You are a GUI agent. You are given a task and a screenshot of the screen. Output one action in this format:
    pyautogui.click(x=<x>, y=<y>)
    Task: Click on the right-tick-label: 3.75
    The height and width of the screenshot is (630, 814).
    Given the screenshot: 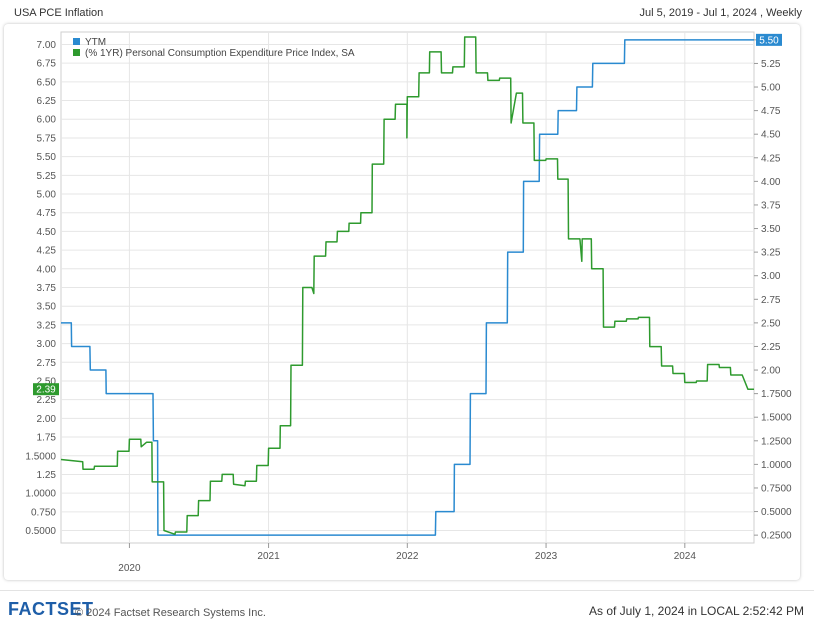 What is the action you would take?
    pyautogui.click(x=771, y=205)
    